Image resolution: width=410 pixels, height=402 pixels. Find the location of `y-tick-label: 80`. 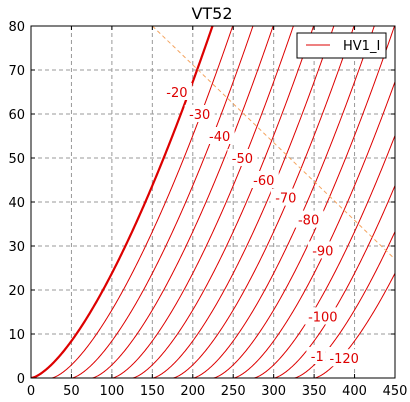

y-tick-label: 80 is located at coordinates (16, 27).